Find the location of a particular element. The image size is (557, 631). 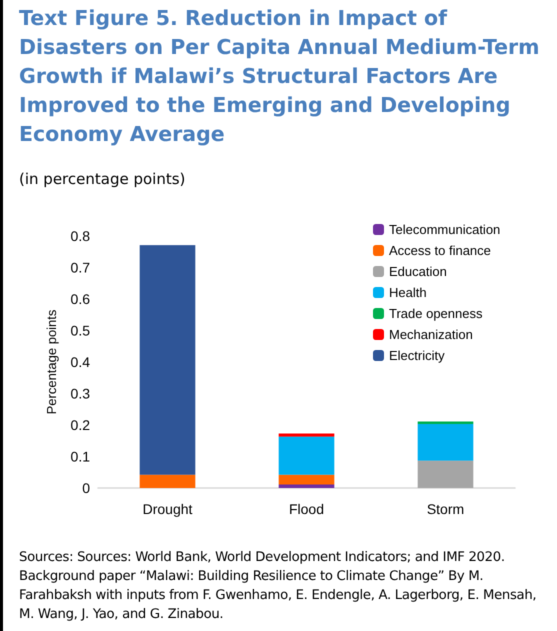

legend-label: Health is located at coordinates (408, 292).